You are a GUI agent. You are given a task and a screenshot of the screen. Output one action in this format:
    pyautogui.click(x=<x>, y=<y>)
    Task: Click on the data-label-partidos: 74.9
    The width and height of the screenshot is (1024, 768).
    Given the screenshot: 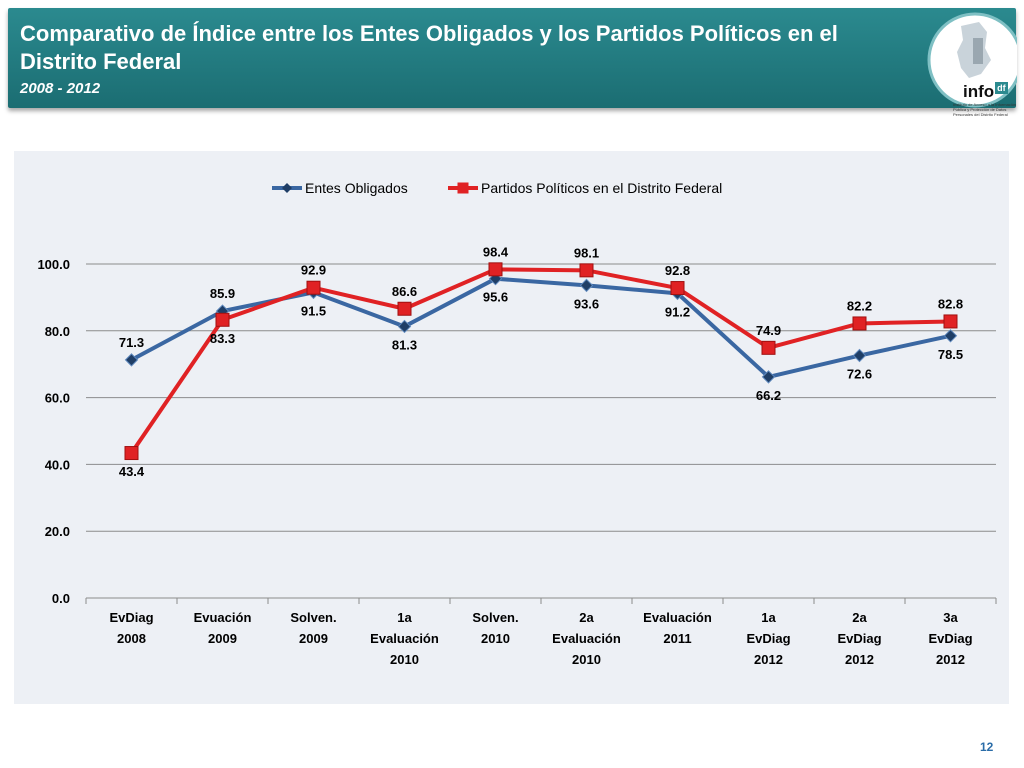 What is the action you would take?
    pyautogui.click(x=768, y=330)
    